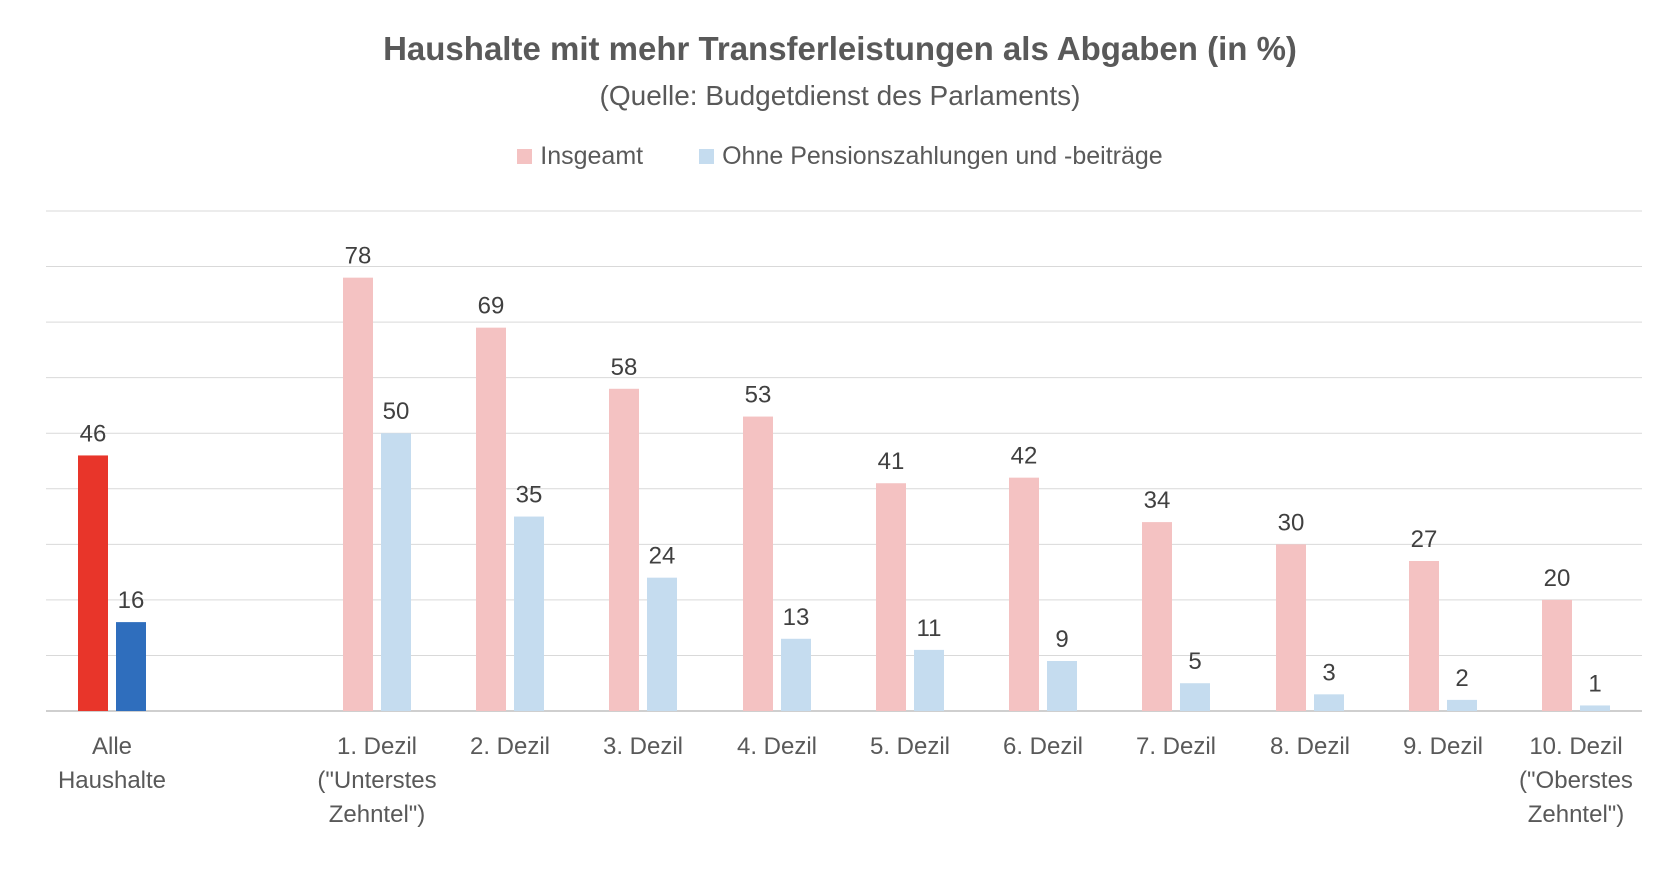 The height and width of the screenshot is (886, 1680). I want to click on chart-subtitle: (Quelle: Budgetdienst des Parlaments), so click(840, 95).